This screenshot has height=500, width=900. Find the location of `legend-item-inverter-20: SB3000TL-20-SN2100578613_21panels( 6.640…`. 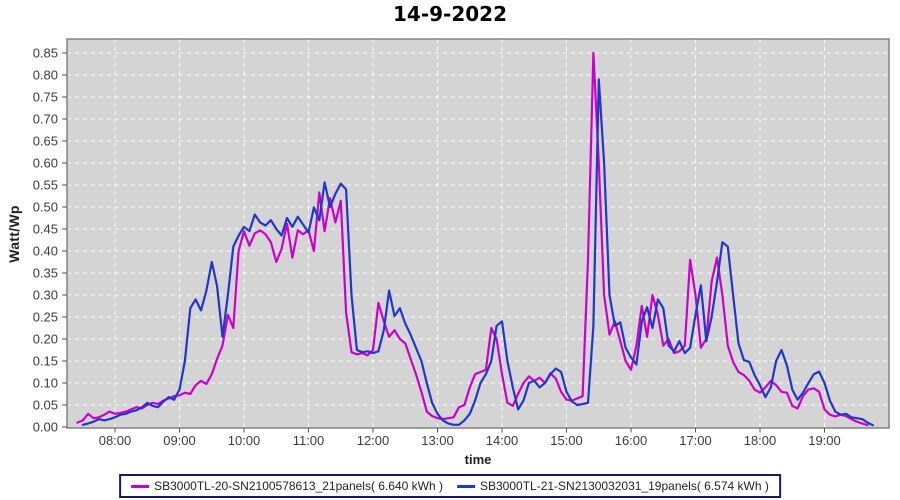

legend-item-inverter-20: SB3000TL-20-SN2100578613_21panels( 6.640… is located at coordinates (287, 486).